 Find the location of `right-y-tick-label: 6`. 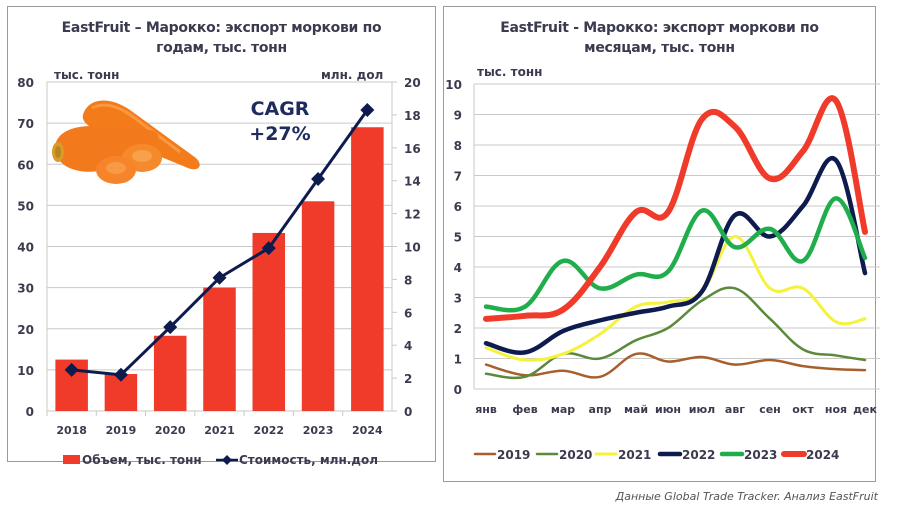

right-y-tick-label: 6 is located at coordinates (408, 313).